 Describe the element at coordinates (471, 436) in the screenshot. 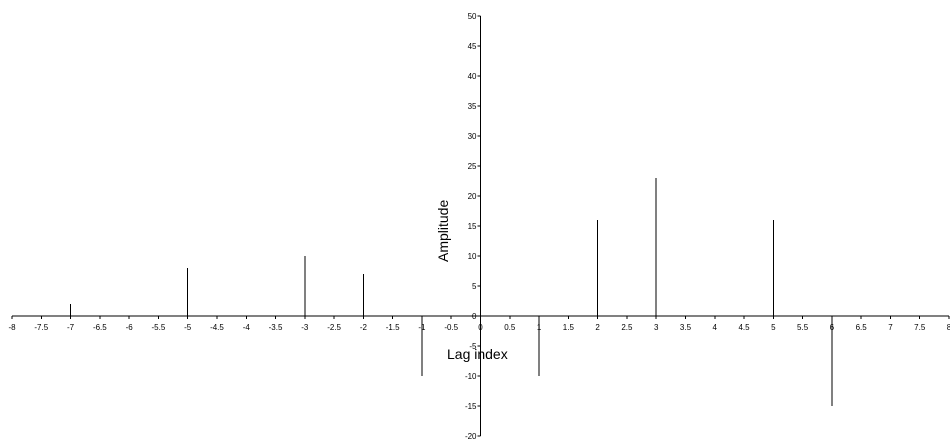

I see `y-tick-label: -20` at that location.